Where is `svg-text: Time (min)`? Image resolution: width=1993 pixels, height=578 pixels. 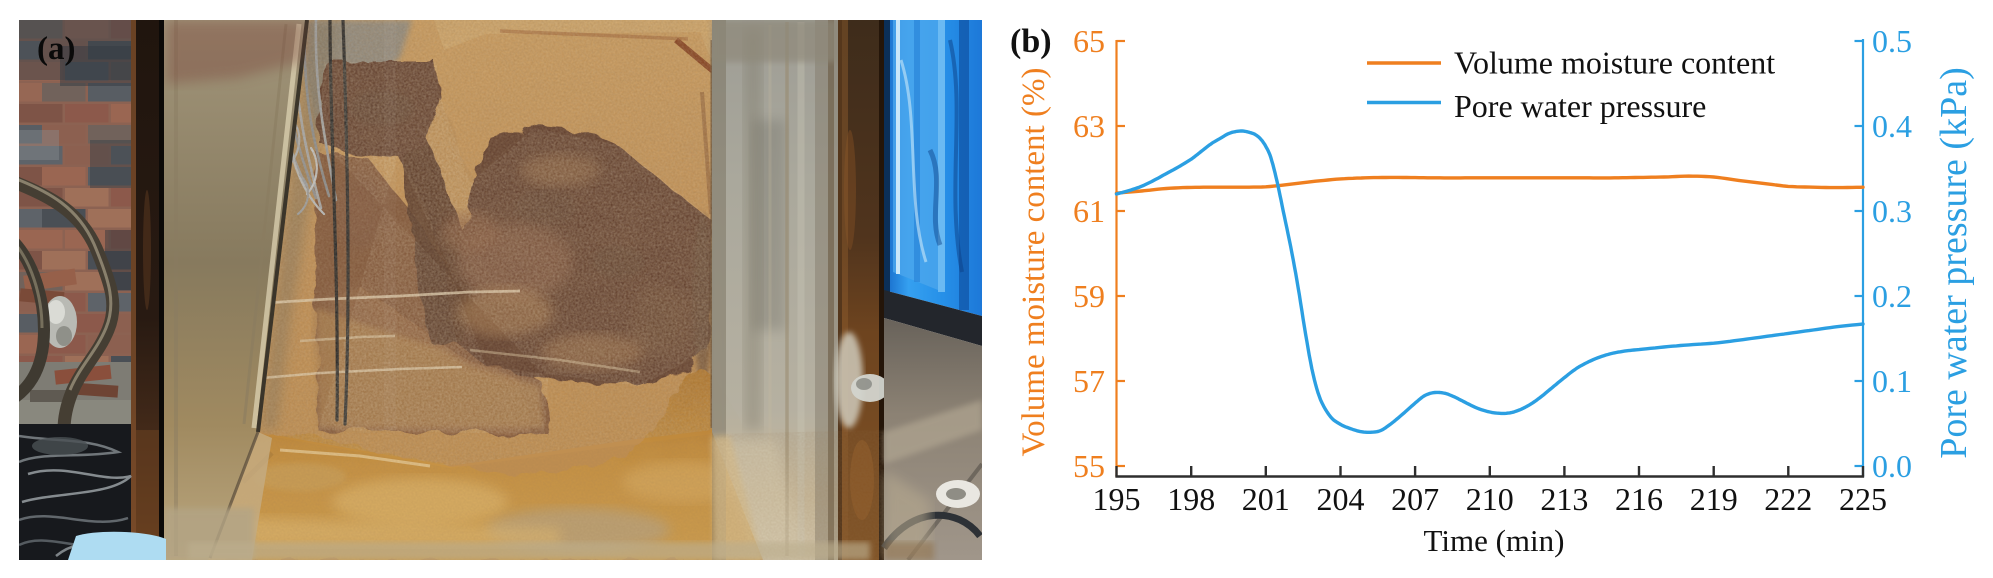 svg-text: Time (min) is located at coordinates (1494, 540).